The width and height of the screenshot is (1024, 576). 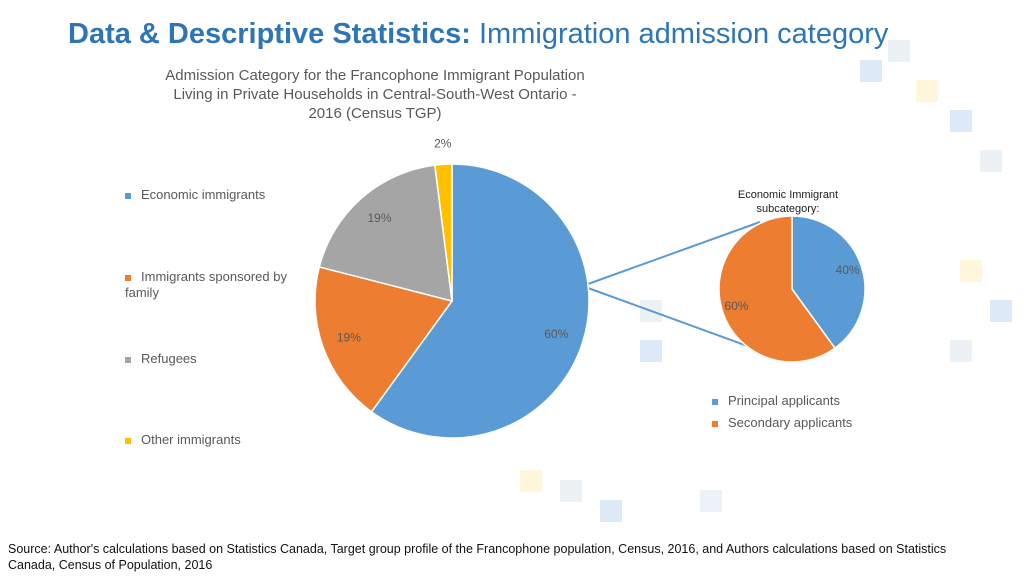 I want to click on legend-item: Secondary applicants, so click(x=812, y=423).